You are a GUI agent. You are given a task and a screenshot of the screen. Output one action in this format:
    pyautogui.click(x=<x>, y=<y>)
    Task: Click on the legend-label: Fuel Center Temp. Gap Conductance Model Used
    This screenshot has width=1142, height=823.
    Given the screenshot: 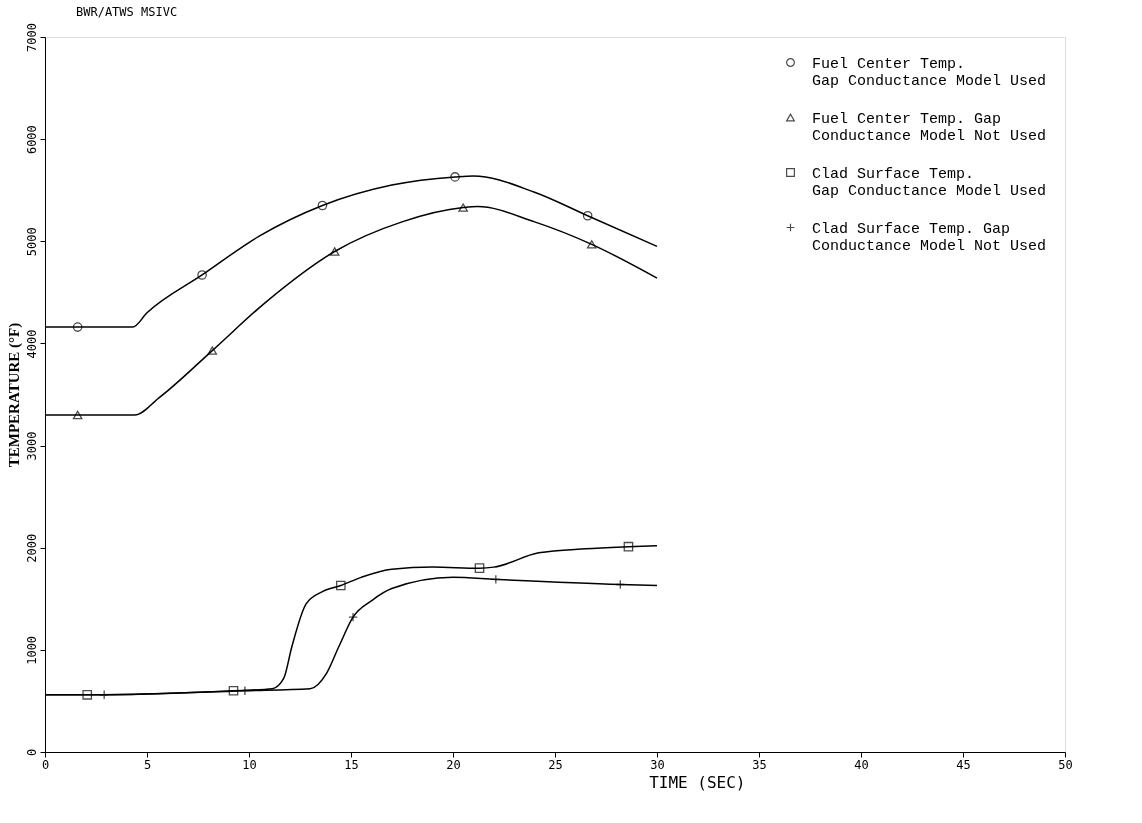 What is the action you would take?
    pyautogui.click(x=929, y=72)
    